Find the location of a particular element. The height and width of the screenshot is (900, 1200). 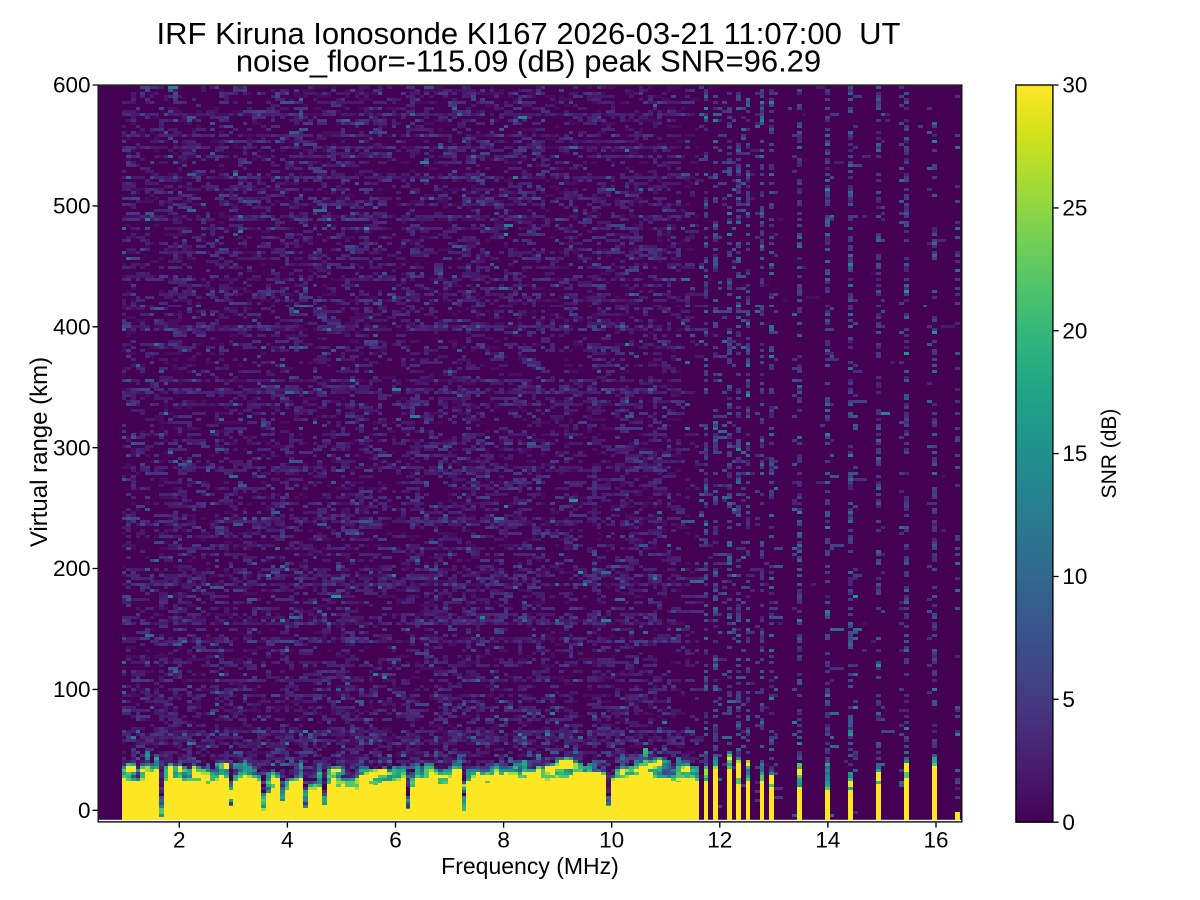

svg-text: 200 is located at coordinates (72, 568).